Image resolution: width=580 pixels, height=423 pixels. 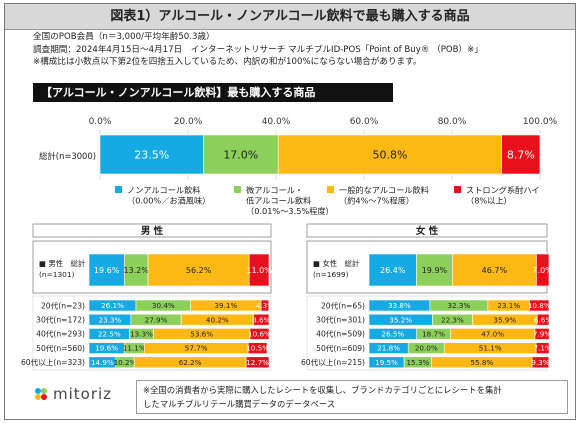 What do you see at coordinates (399, 305) in the screenshot?
I see `female-row-bar-label-0: 33.8%` at bounding box center [399, 305].